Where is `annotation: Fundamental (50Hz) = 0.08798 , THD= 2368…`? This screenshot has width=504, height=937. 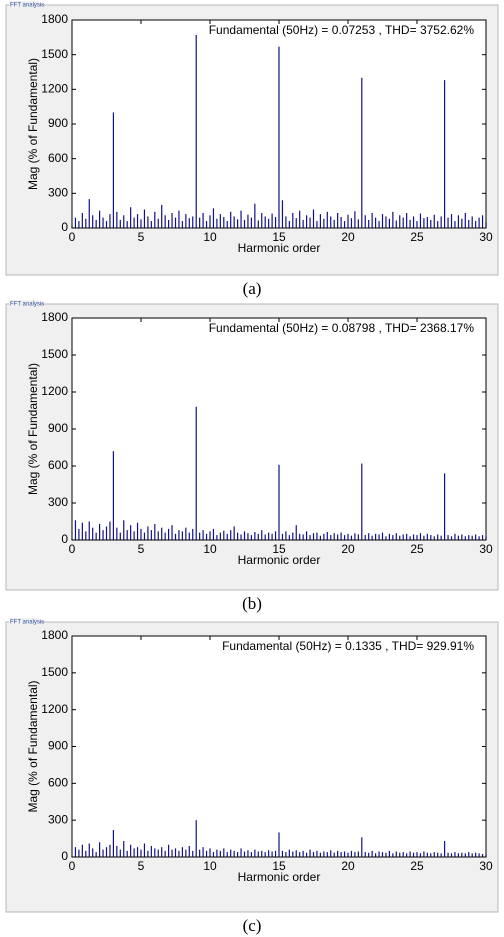 annotation: Fundamental (50Hz) = 0.08798 , THD= 2368… is located at coordinates (342, 328).